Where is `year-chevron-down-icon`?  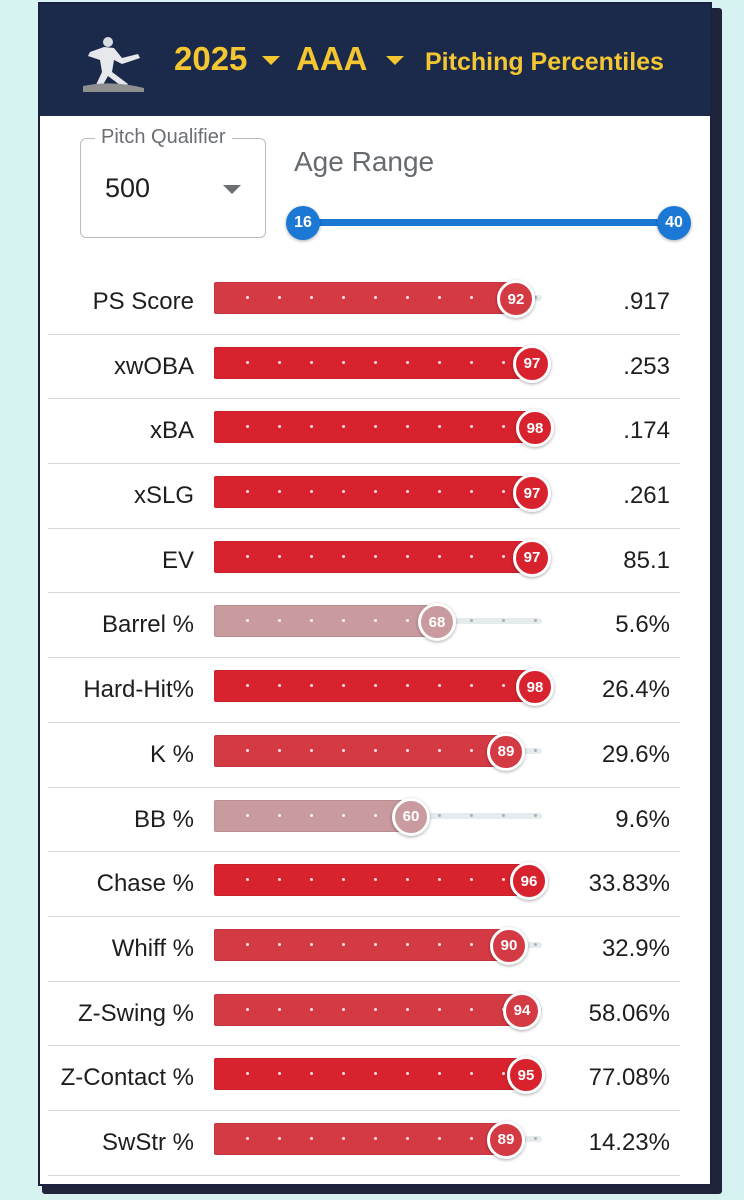 year-chevron-down-icon is located at coordinates (271, 60).